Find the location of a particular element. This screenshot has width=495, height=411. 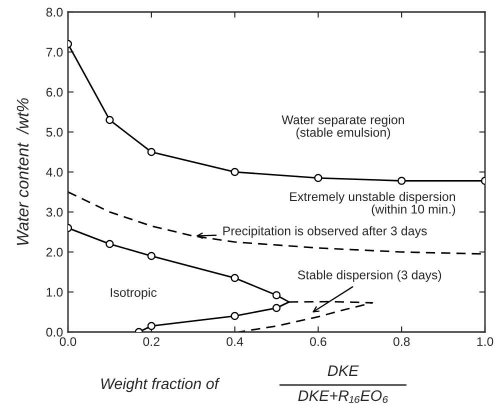

y-tick-label: 0.0 is located at coordinates (54, 332).